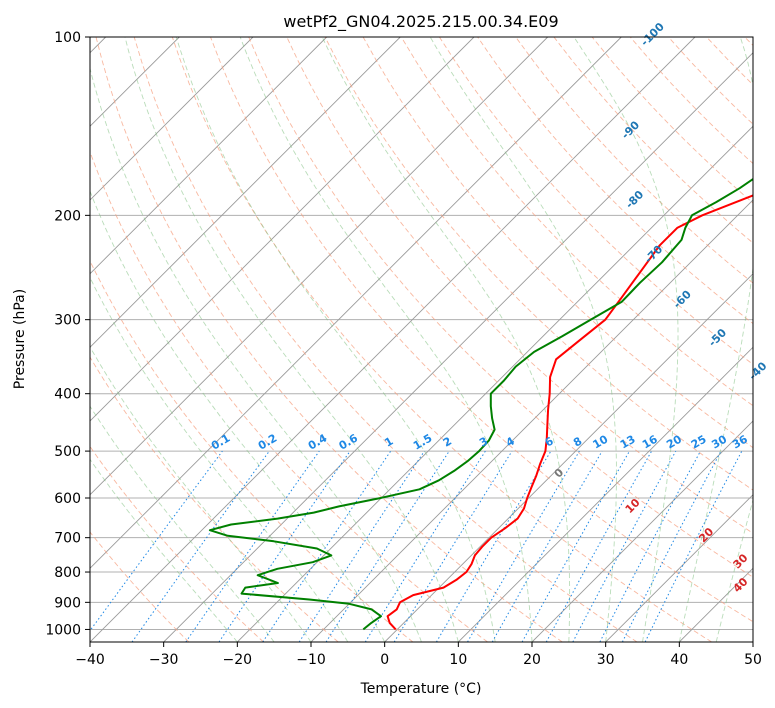 The height and width of the screenshot is (708, 775). Describe the element at coordinates (418, 655) in the screenshot. I see `x-axis: −40 −30 −20 −10 0 10 20 30 40 50` at that location.